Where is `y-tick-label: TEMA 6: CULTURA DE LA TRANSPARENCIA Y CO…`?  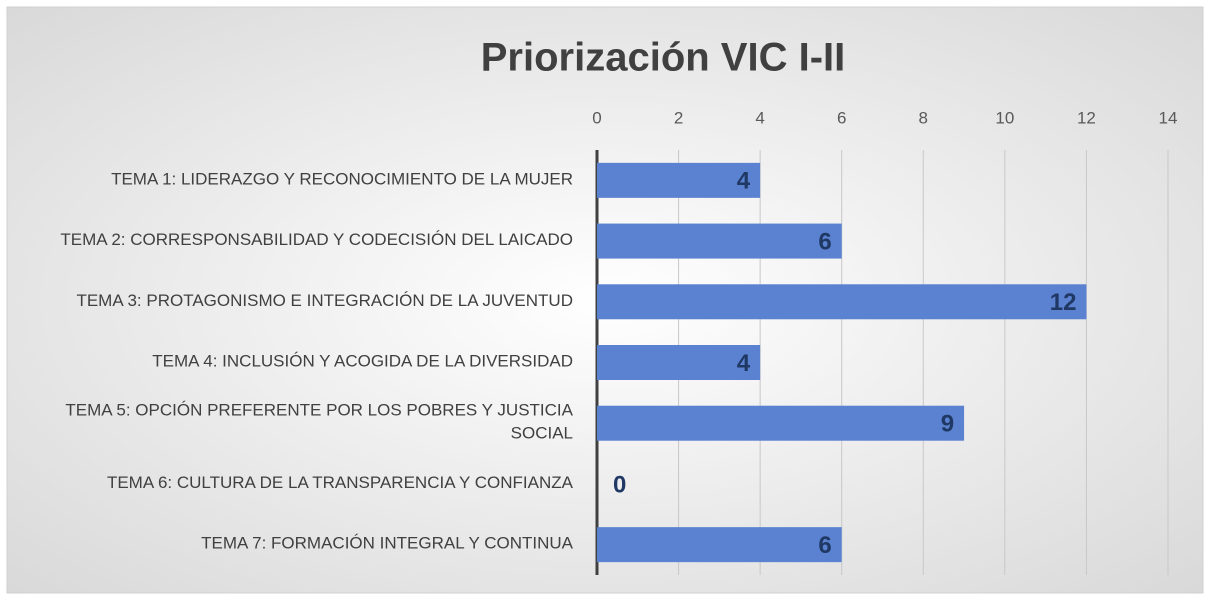 y-tick-label: TEMA 6: CULTURA DE LA TRANSPARENCIA Y CO… is located at coordinates (340, 482).